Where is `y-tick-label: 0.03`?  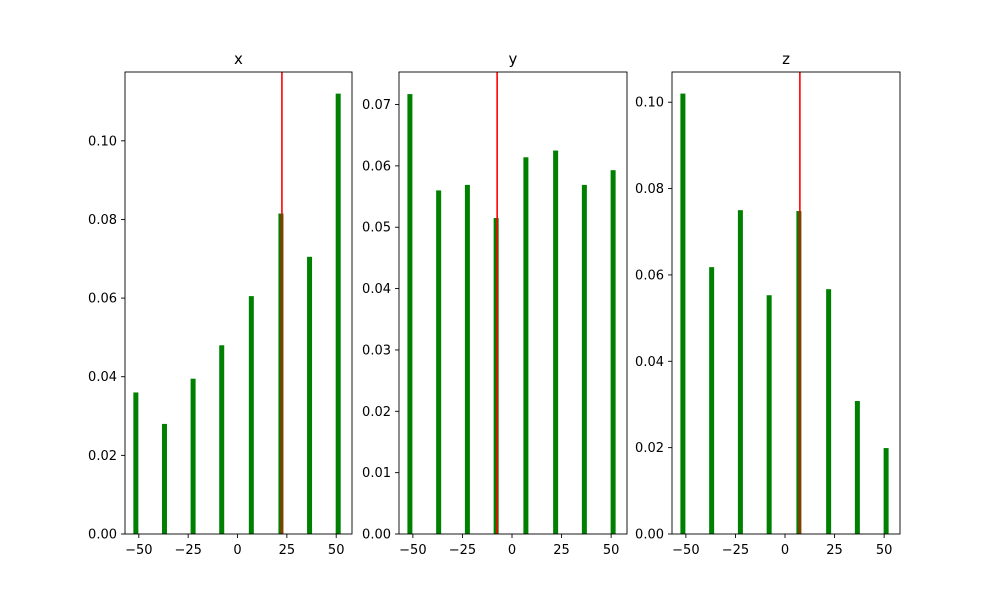
y-tick-label: 0.03 is located at coordinates (376, 350).